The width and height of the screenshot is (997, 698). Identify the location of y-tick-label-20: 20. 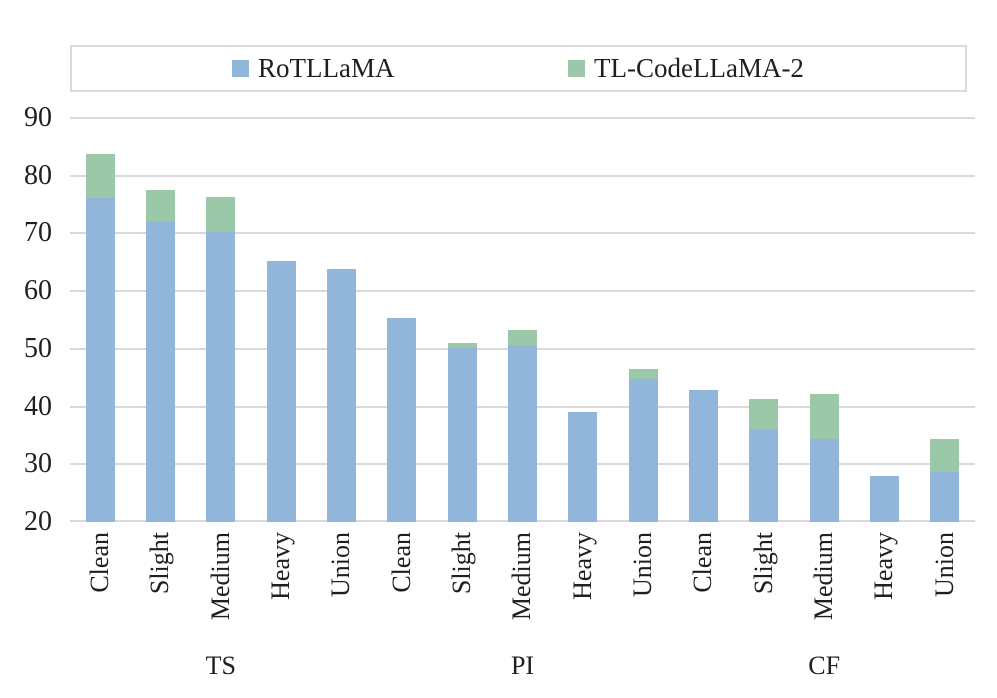
(38, 521).